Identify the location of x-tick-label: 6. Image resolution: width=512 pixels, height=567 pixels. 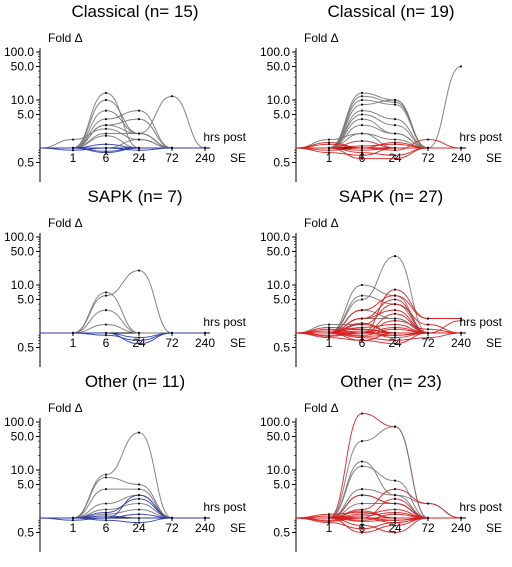
(106, 528).